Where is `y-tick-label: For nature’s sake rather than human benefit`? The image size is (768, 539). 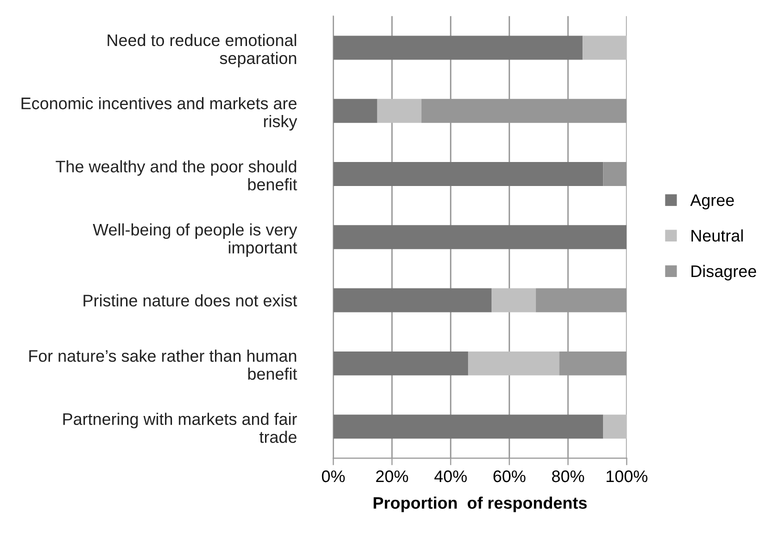
y-tick-label: For nature’s sake rather than human benefit is located at coordinates (163, 365).